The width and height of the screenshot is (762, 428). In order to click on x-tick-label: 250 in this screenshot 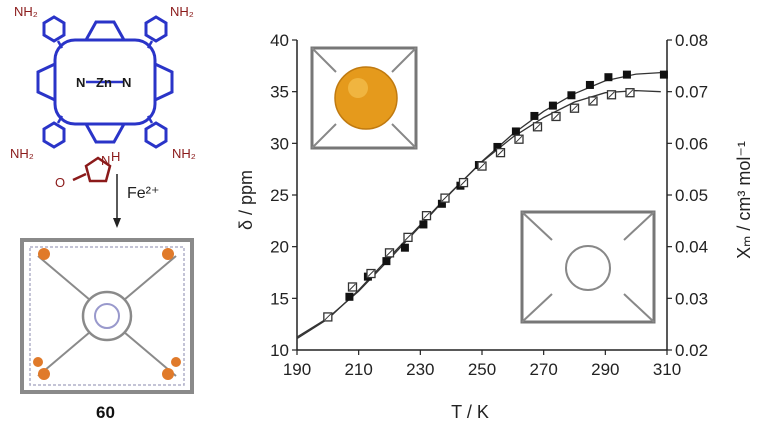, I will do `click(482, 369)`.